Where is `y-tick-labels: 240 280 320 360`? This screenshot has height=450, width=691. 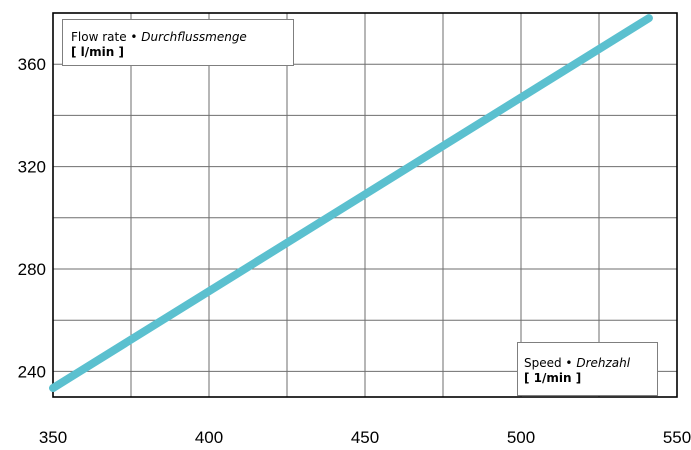 y-tick-labels: 240 280 320 360 is located at coordinates (32, 218).